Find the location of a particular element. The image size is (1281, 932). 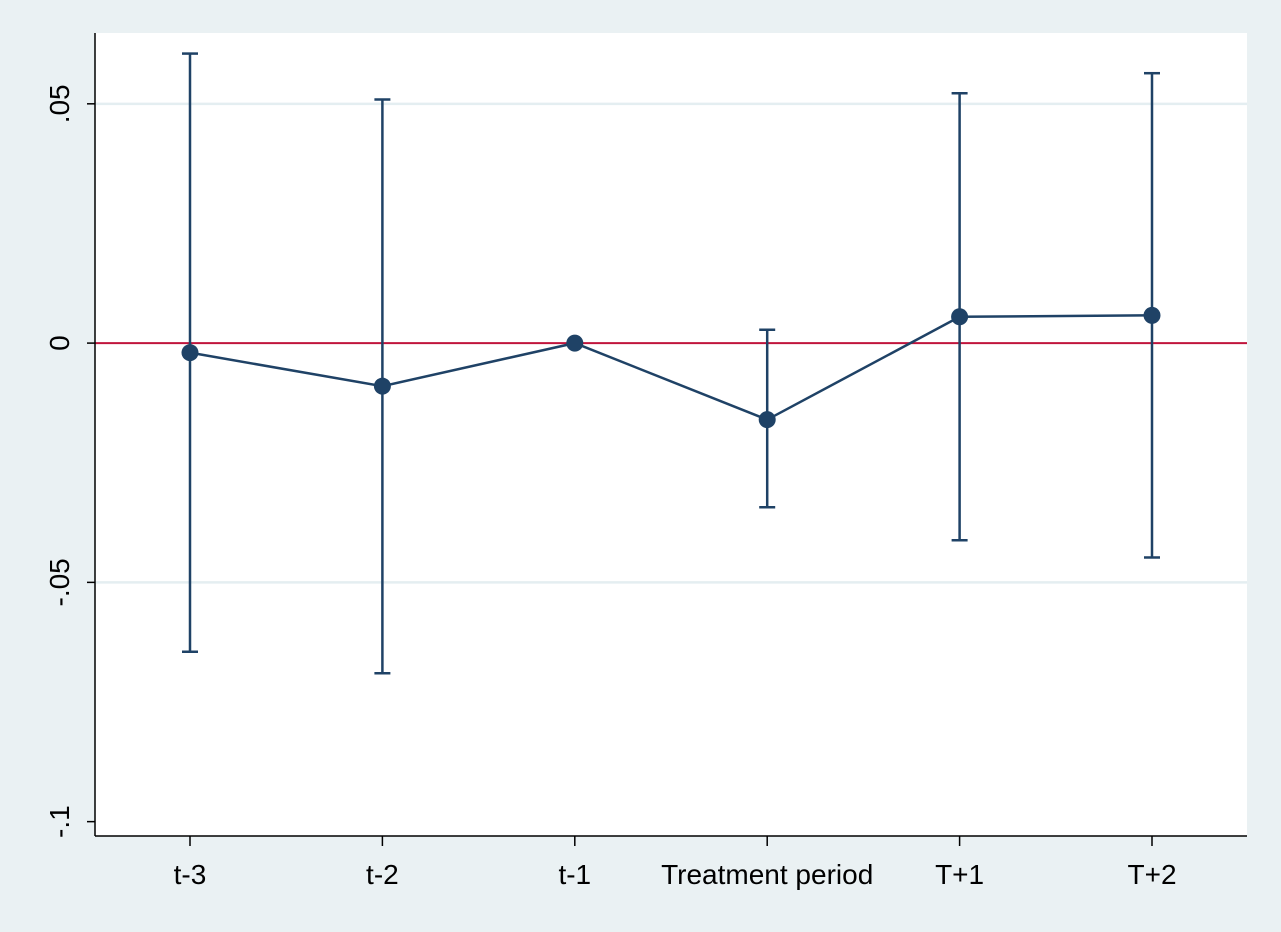

estimate-line is located at coordinates (671, 368).